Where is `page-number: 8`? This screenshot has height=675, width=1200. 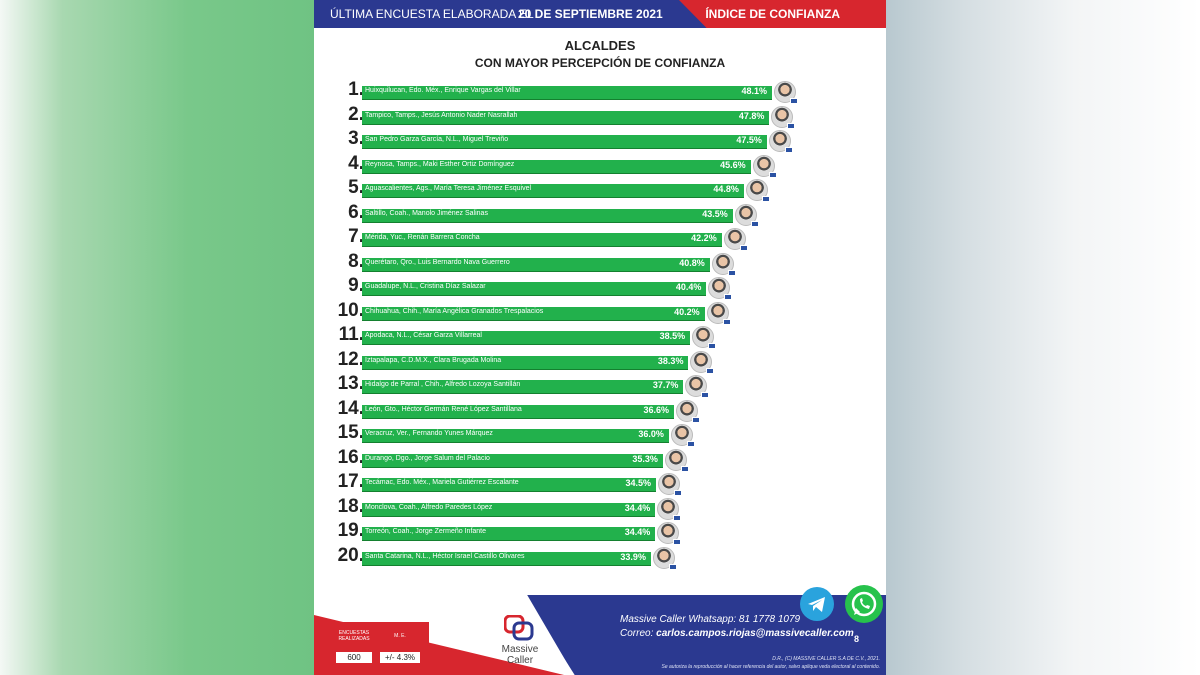
page-number: 8 is located at coordinates (857, 639).